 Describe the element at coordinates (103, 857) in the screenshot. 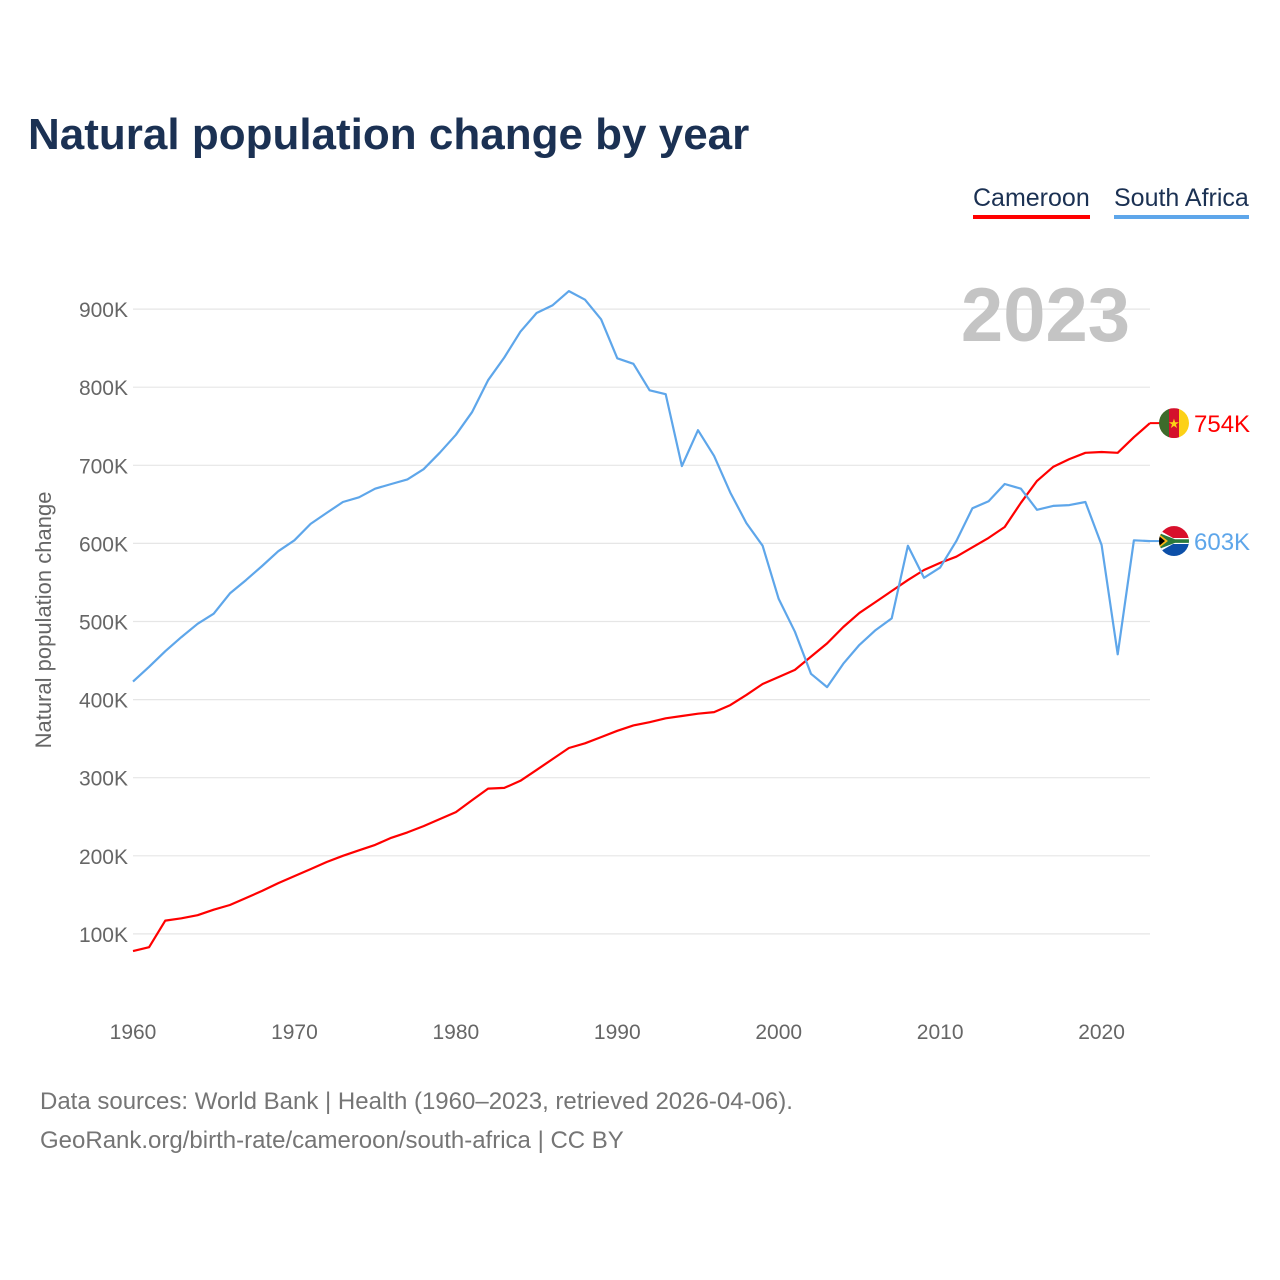

I see `y-tick-label: 200K` at that location.